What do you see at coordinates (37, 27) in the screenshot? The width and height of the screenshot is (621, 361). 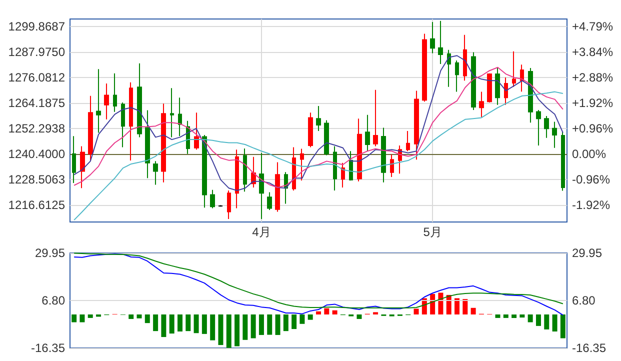 I see `y-tick-label: 1299.8687` at bounding box center [37, 27].